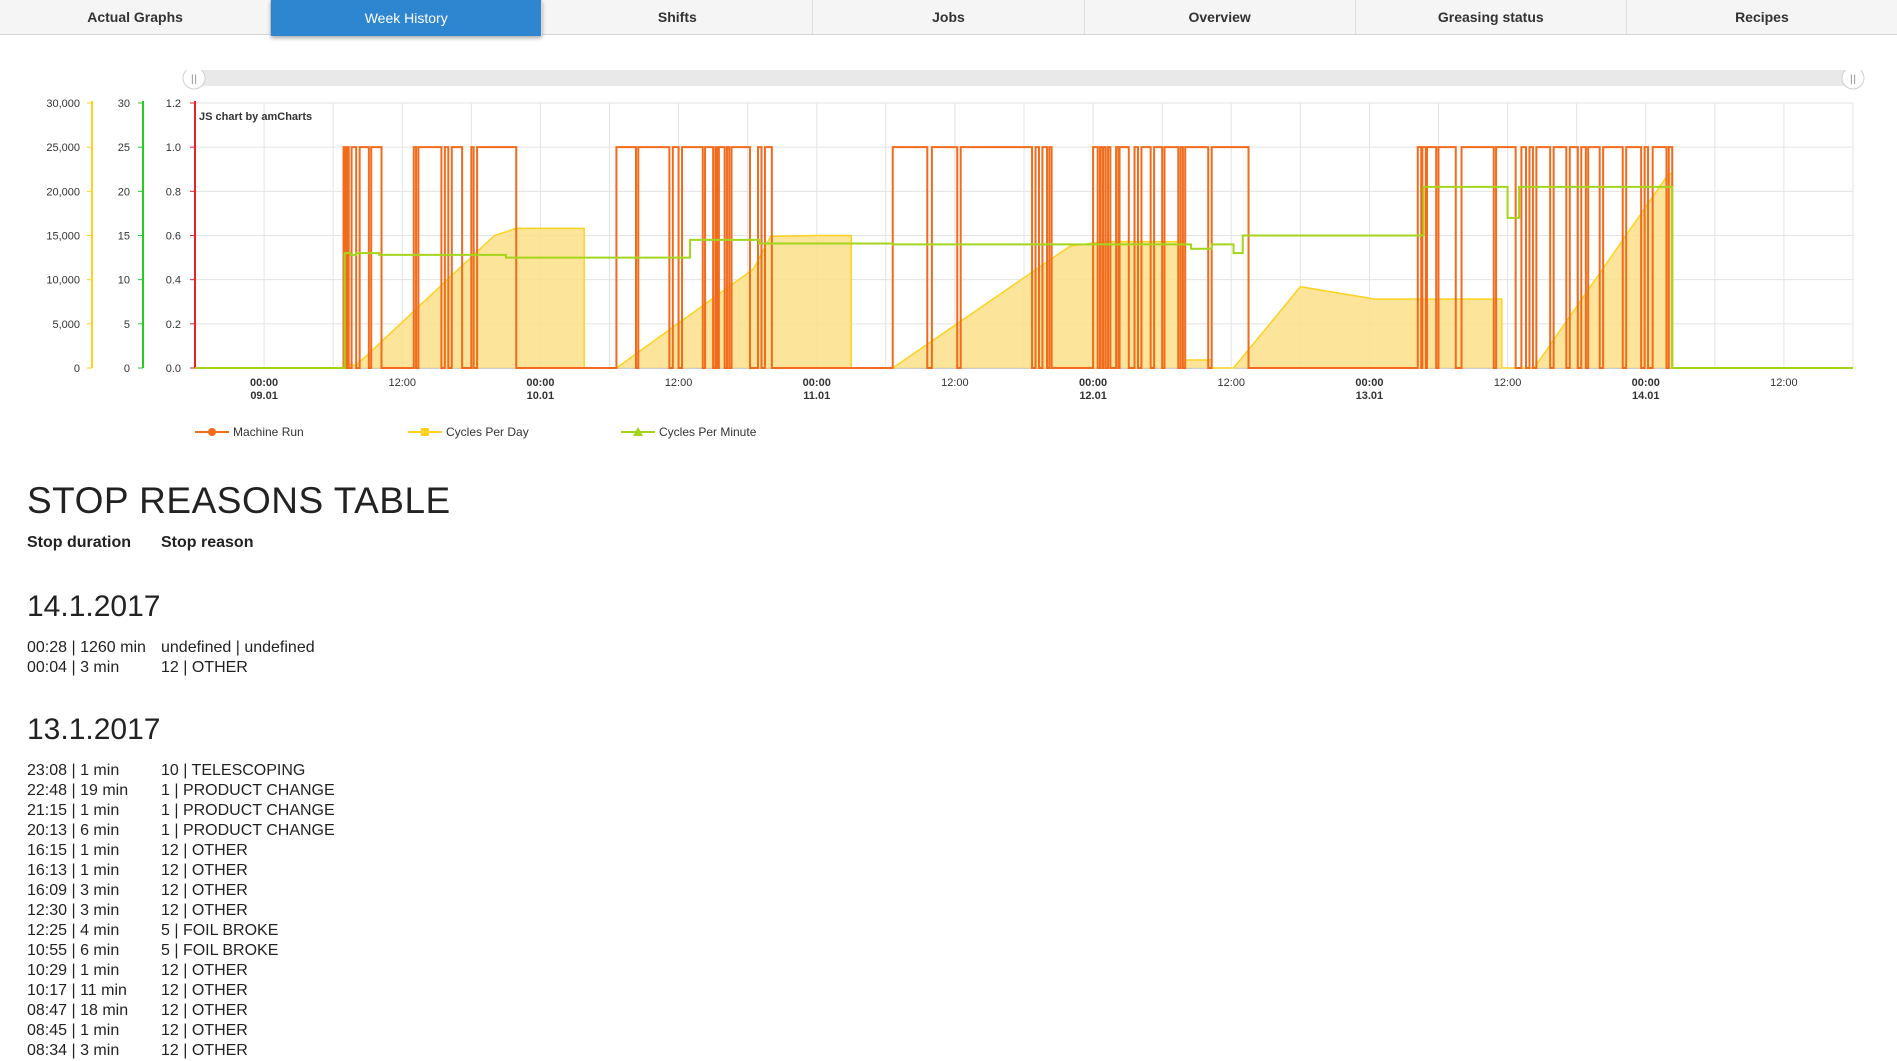 Image resolution: width=1897 pixels, height=1061 pixels. I want to click on y-tick-label: 1.0, so click(173, 148).